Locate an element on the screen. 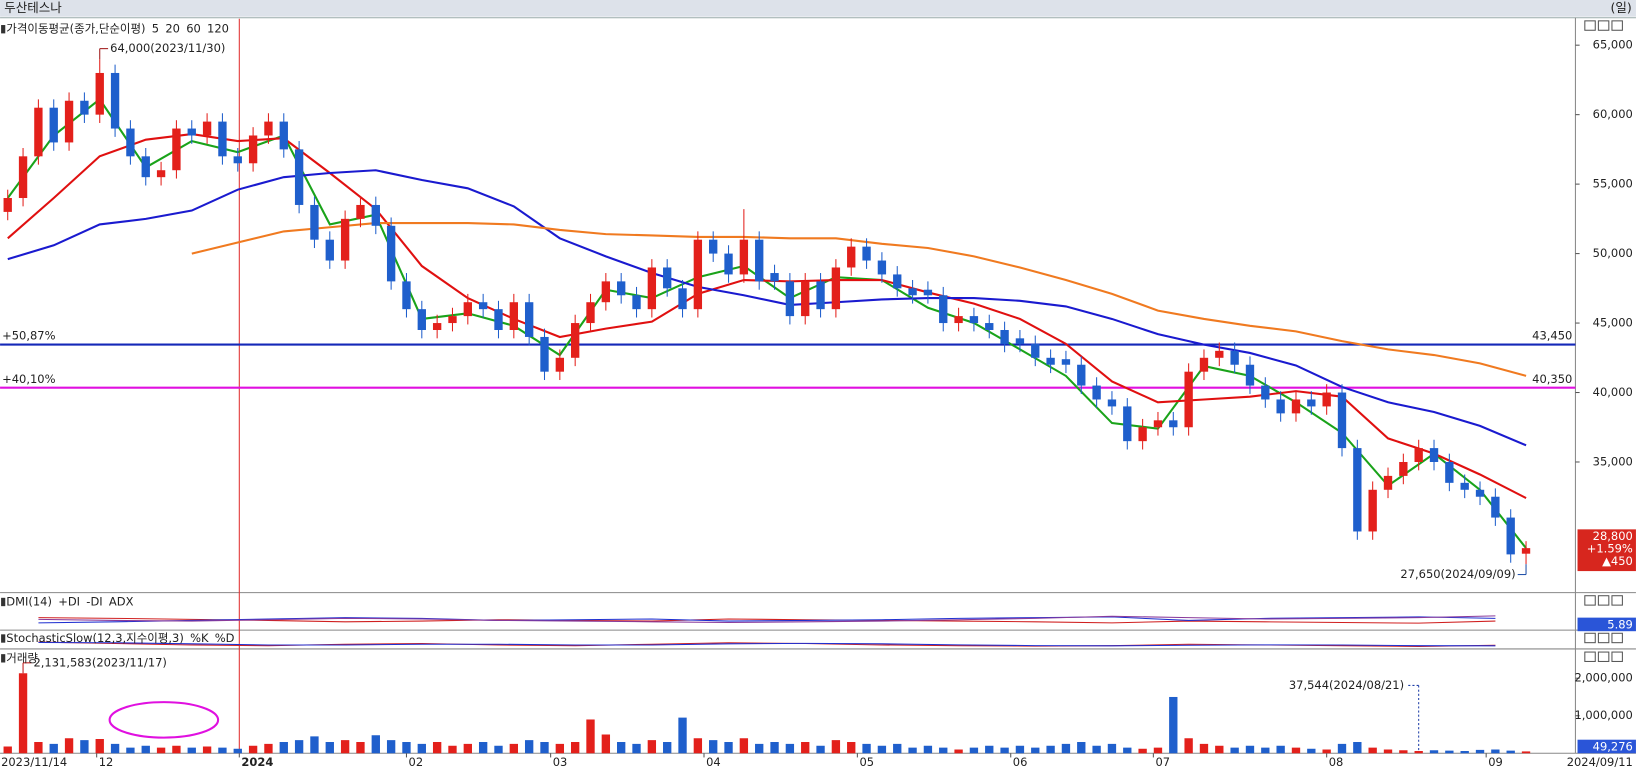  highlight-ellipse is located at coordinates (164, 720).